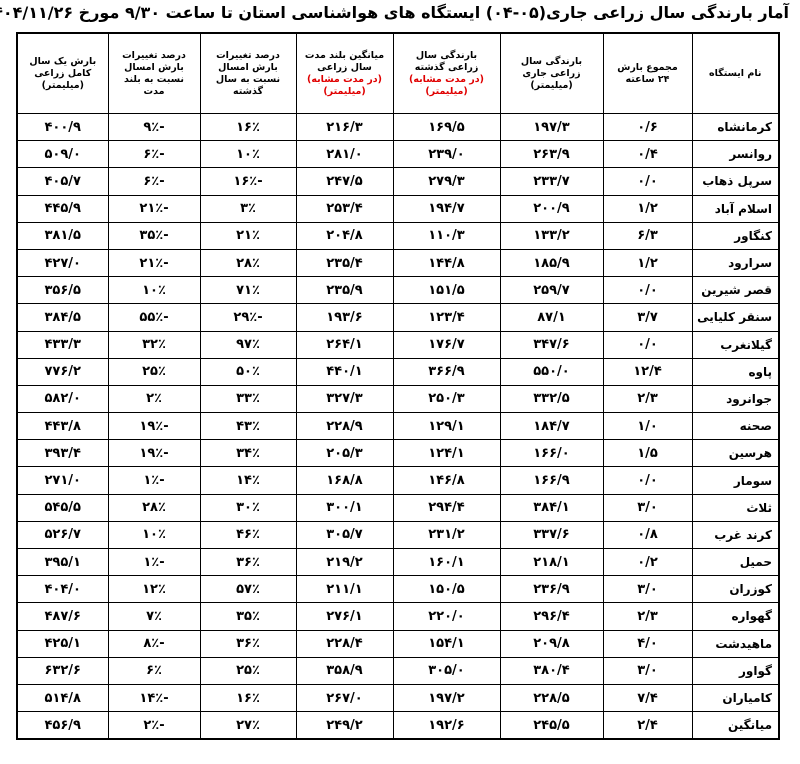 Image resolution: width=800 pixels, height=764 pixels. What do you see at coordinates (249, 426) in the screenshot?
I see `cell: ۴۳٪` at bounding box center [249, 426].